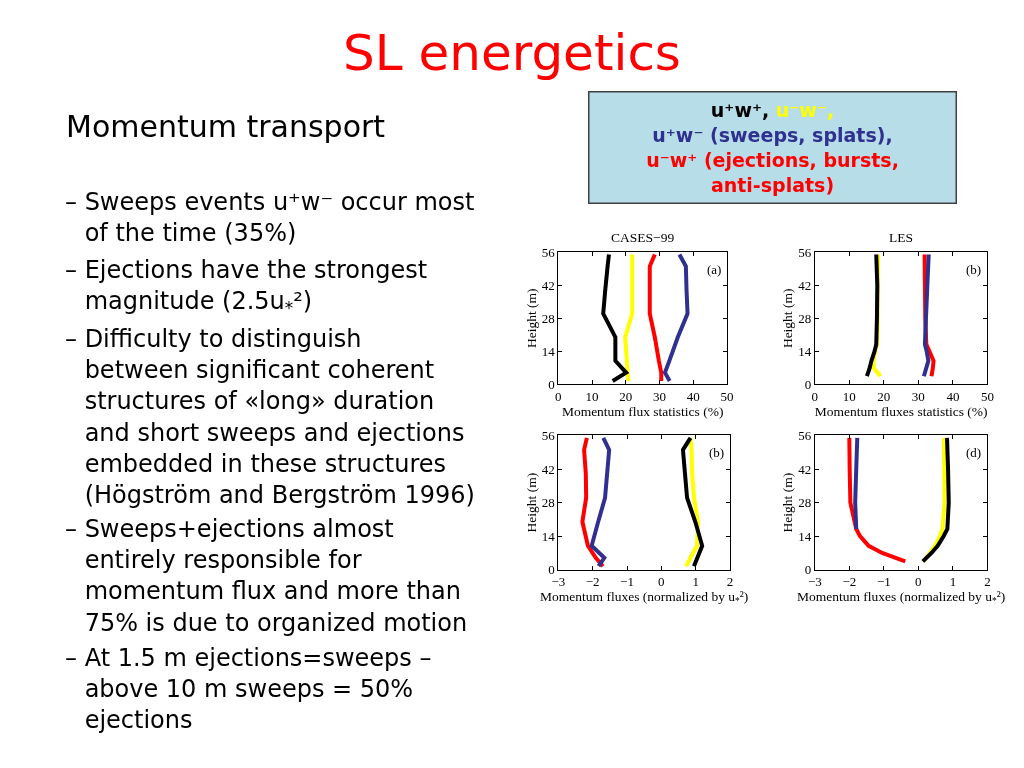 This screenshot has height=768, width=1024. I want to click on text: Momentum transport, so click(226, 126).